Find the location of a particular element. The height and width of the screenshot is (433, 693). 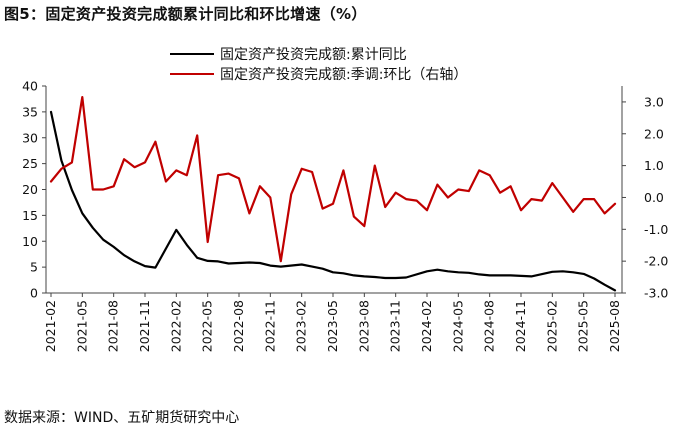

y-right-tick-label: -1.0 is located at coordinates (656, 229).